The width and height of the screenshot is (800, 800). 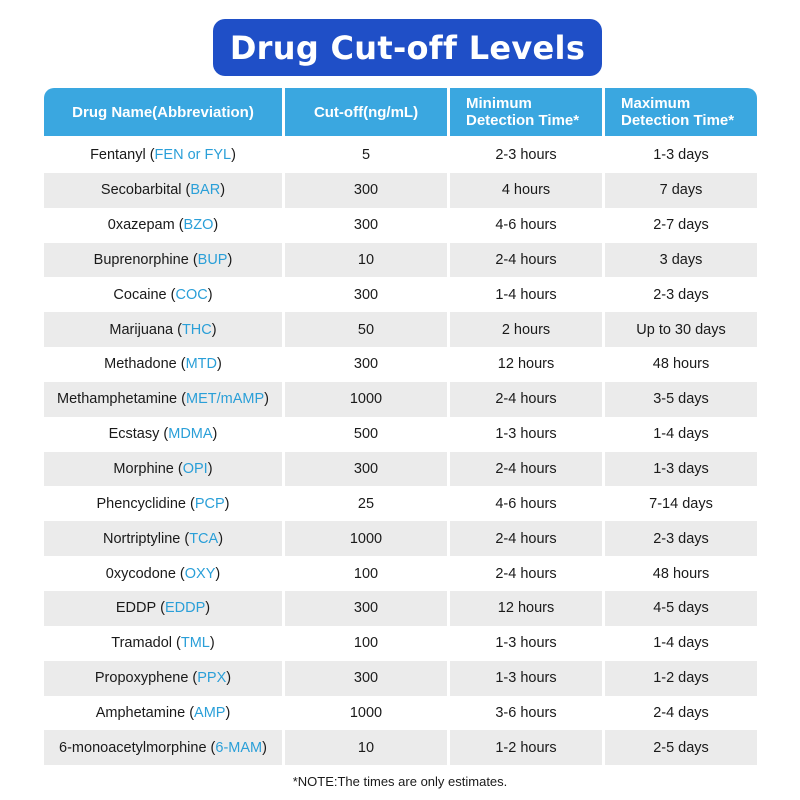 What do you see at coordinates (136, 608) in the screenshot?
I see `drug-name: EDDP` at bounding box center [136, 608].